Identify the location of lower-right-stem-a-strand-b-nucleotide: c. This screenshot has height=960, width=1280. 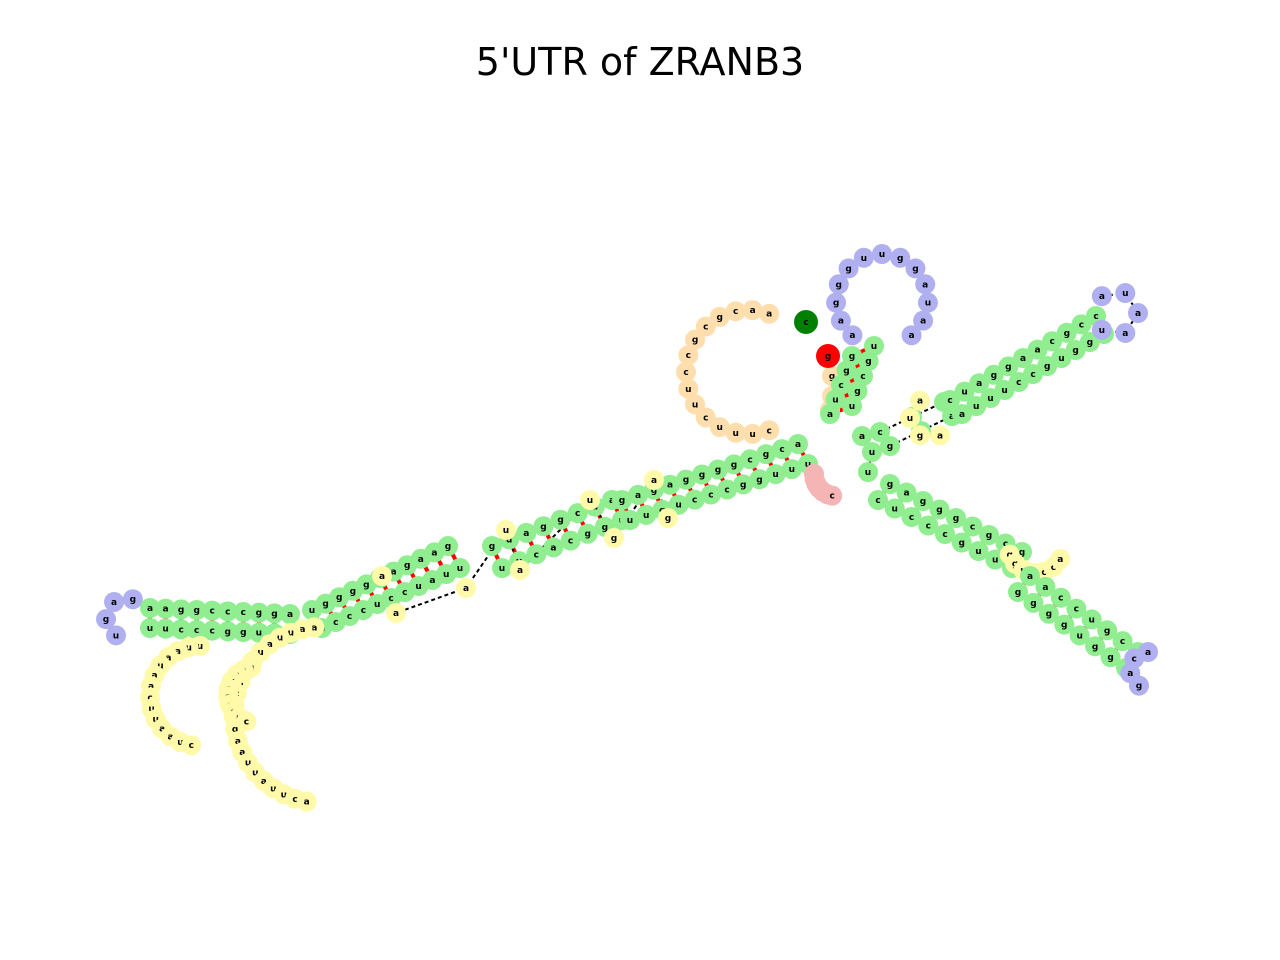
(945, 534).